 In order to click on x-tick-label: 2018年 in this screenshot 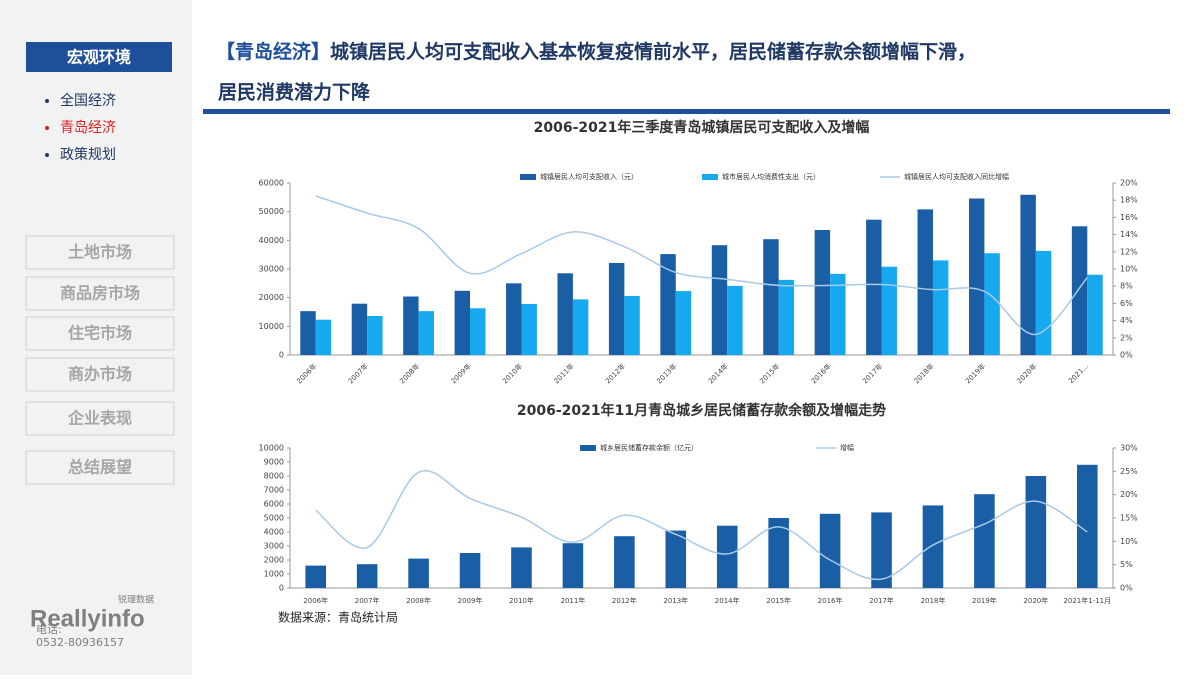, I will do `click(933, 600)`.